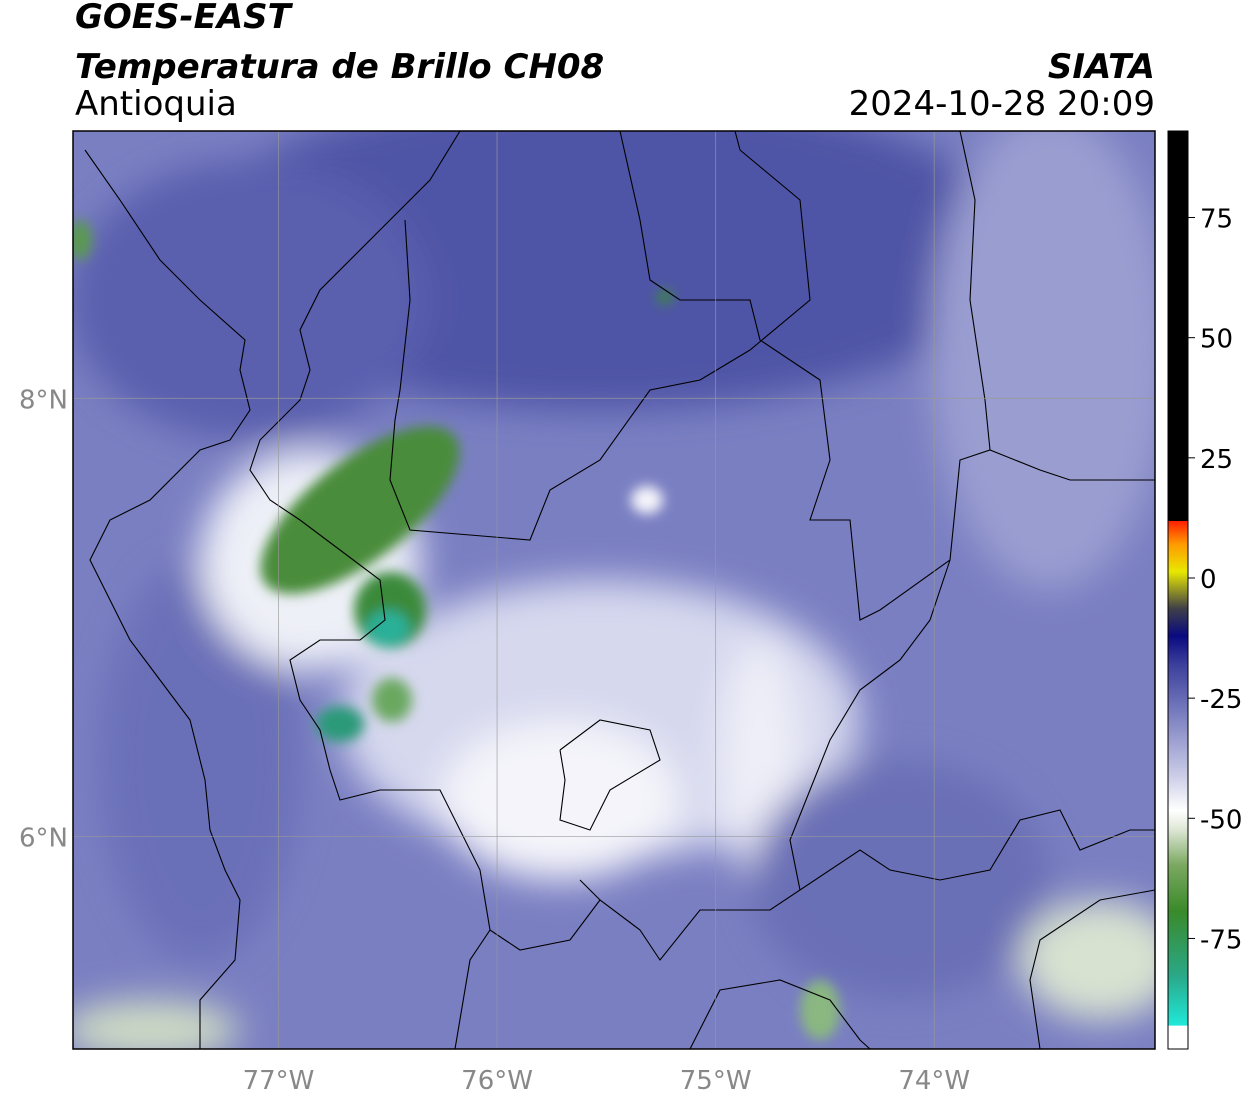 The image size is (1252, 1099). I want to click on x-tick-label: 75°W, so click(716, 1081).